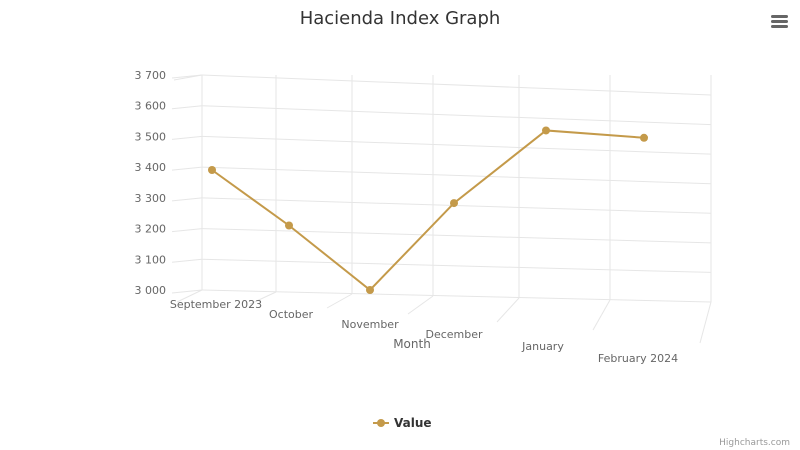 This screenshot has height=450, width=800. What do you see at coordinates (381, 423) in the screenshot?
I see `legend-symbol-marker` at bounding box center [381, 423].